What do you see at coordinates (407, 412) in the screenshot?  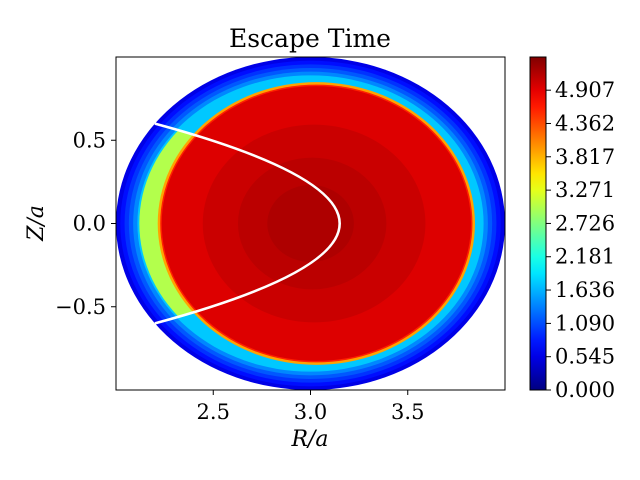 I see `x-tick-label: 3.5` at bounding box center [407, 412].